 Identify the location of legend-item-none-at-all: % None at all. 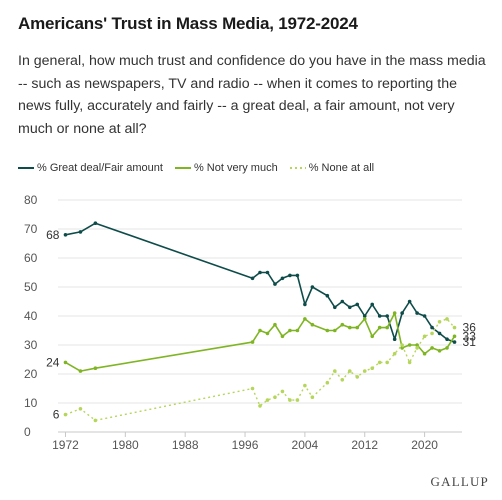
(332, 168).